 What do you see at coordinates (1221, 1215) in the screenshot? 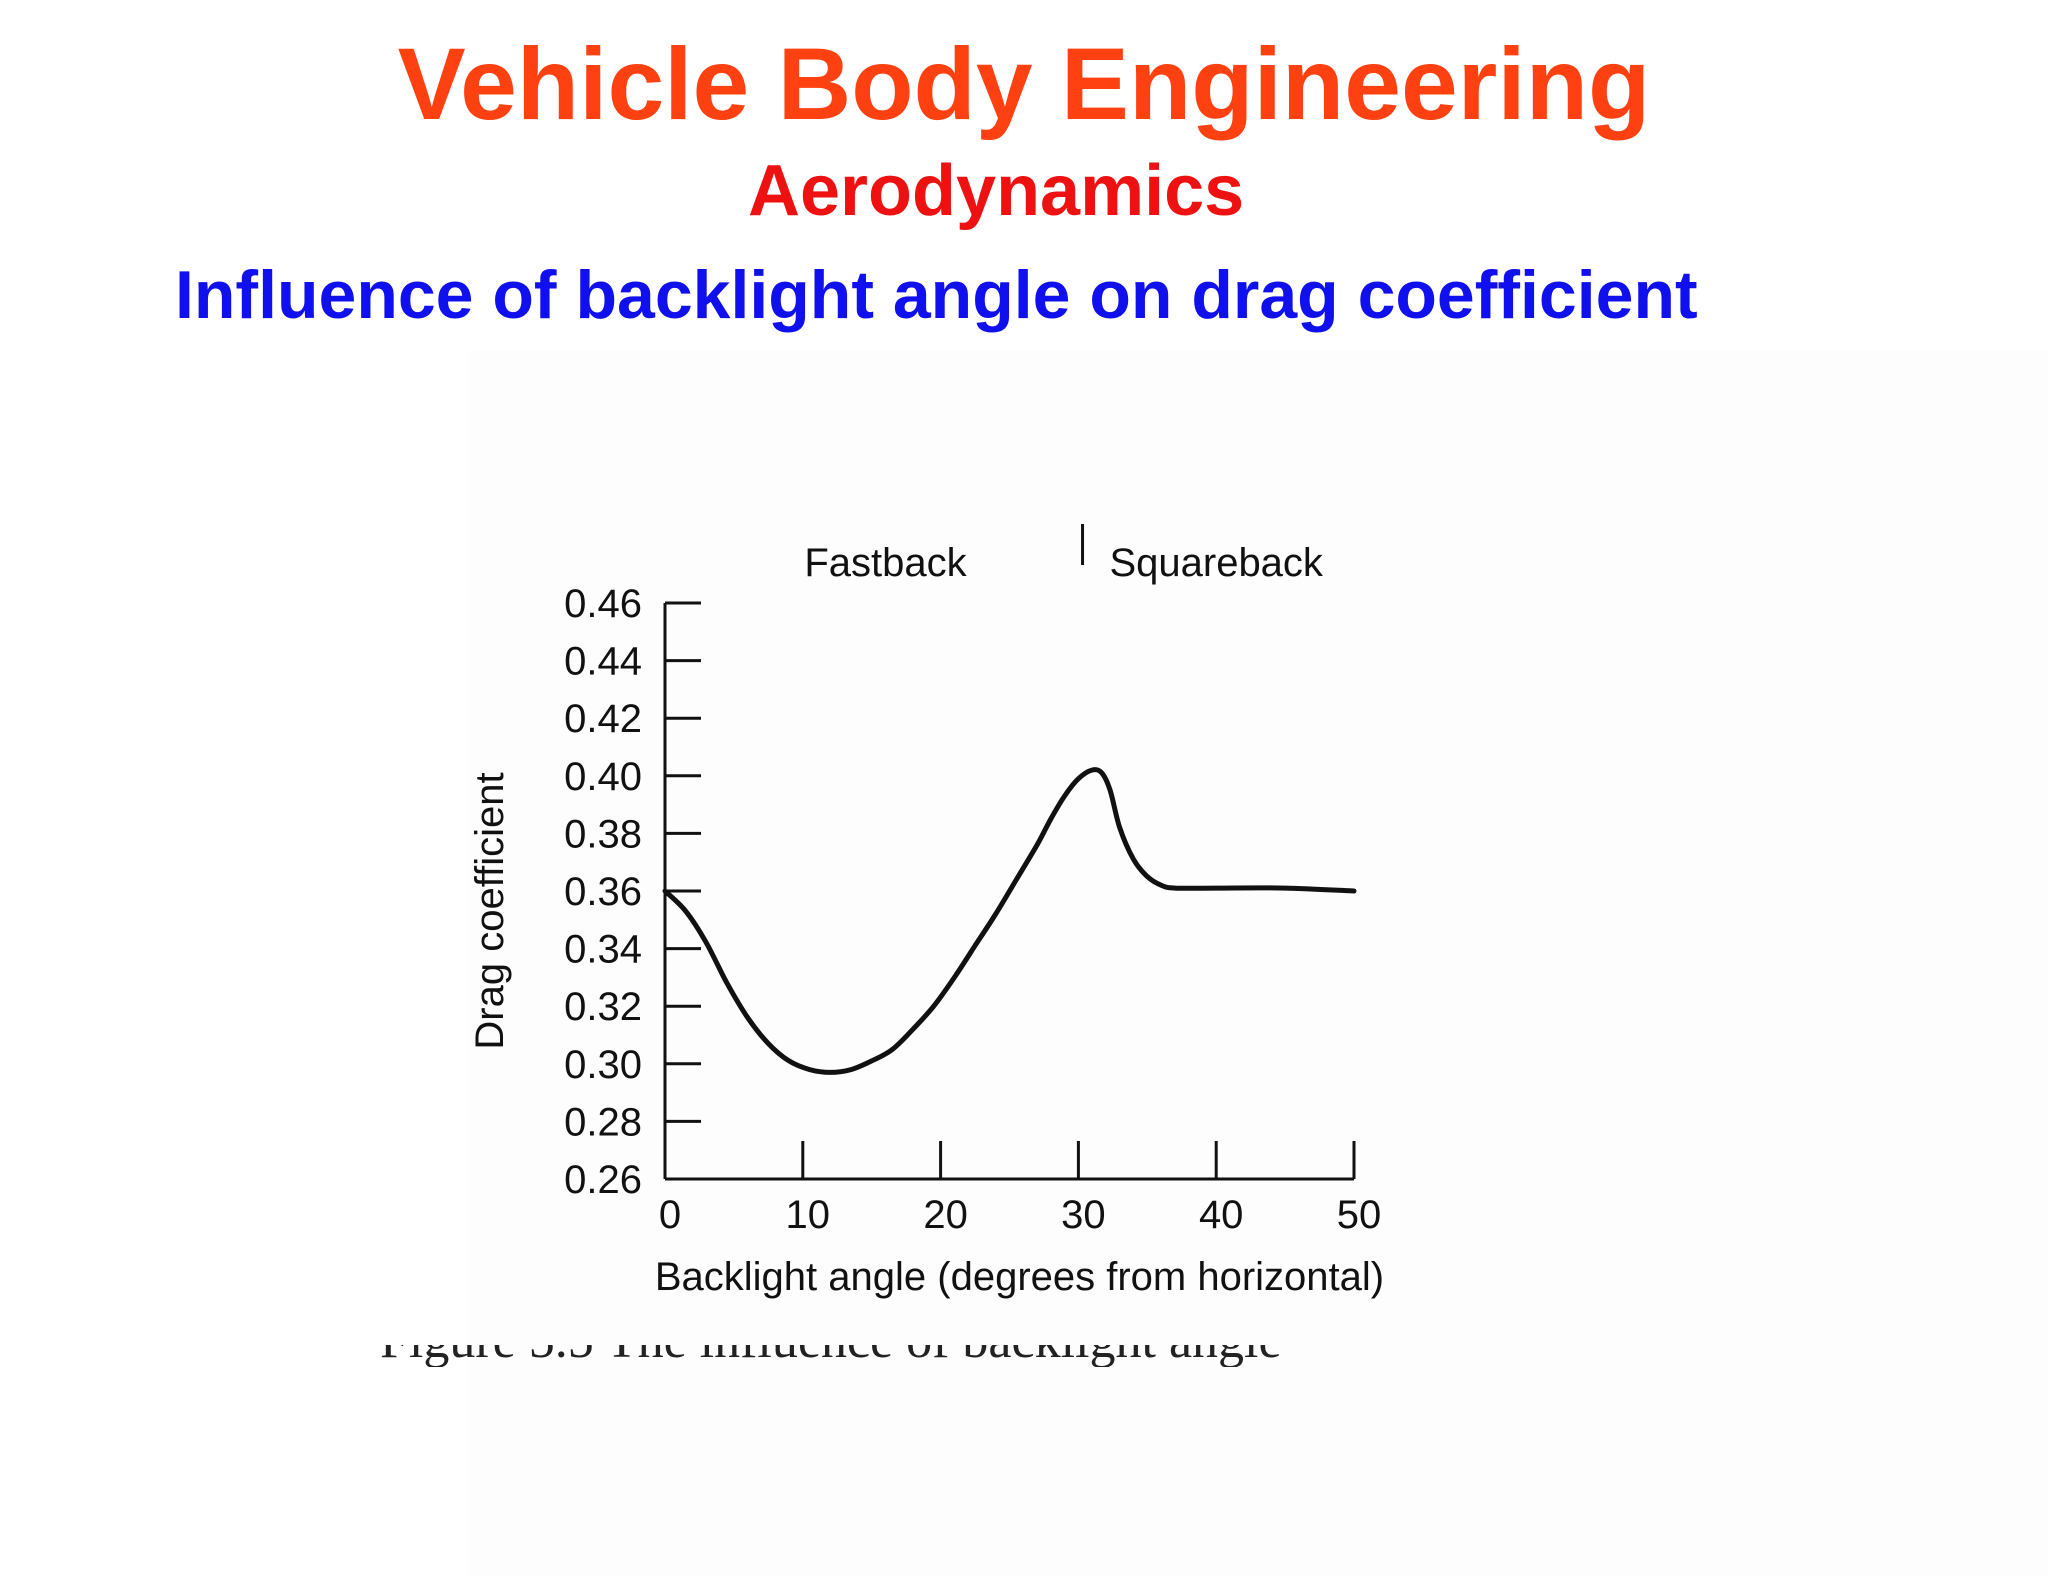
I see `x-tick-label: 40` at bounding box center [1221, 1215].